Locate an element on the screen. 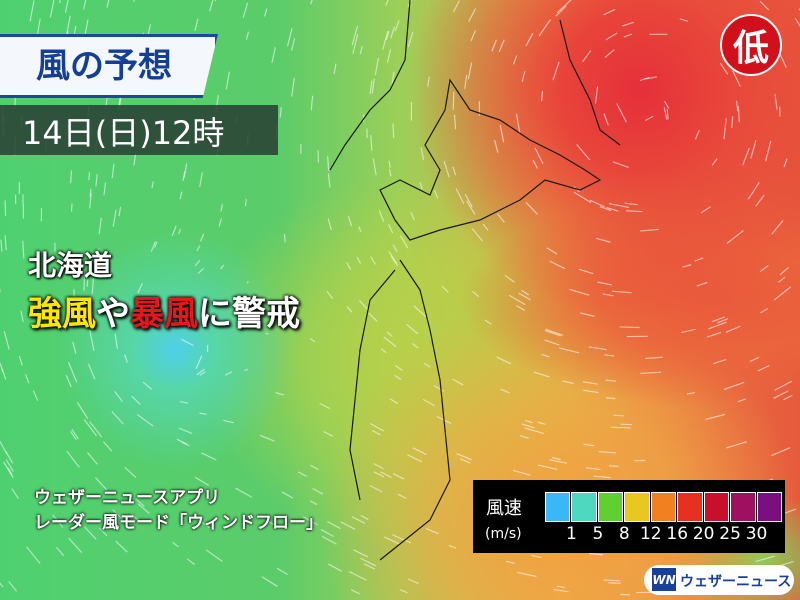  datetime-banner is located at coordinates (139, 130).